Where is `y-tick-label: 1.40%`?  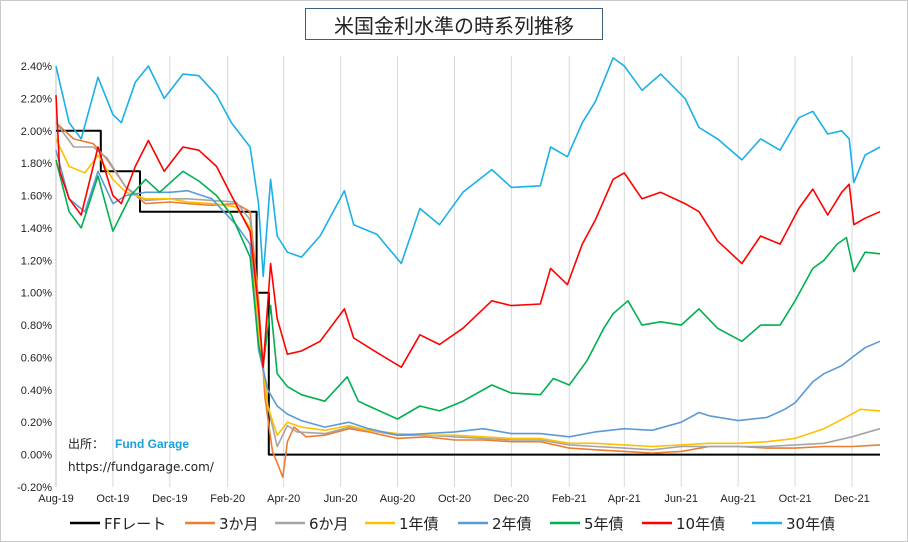 y-tick-label: 1.40% is located at coordinates (36, 229).